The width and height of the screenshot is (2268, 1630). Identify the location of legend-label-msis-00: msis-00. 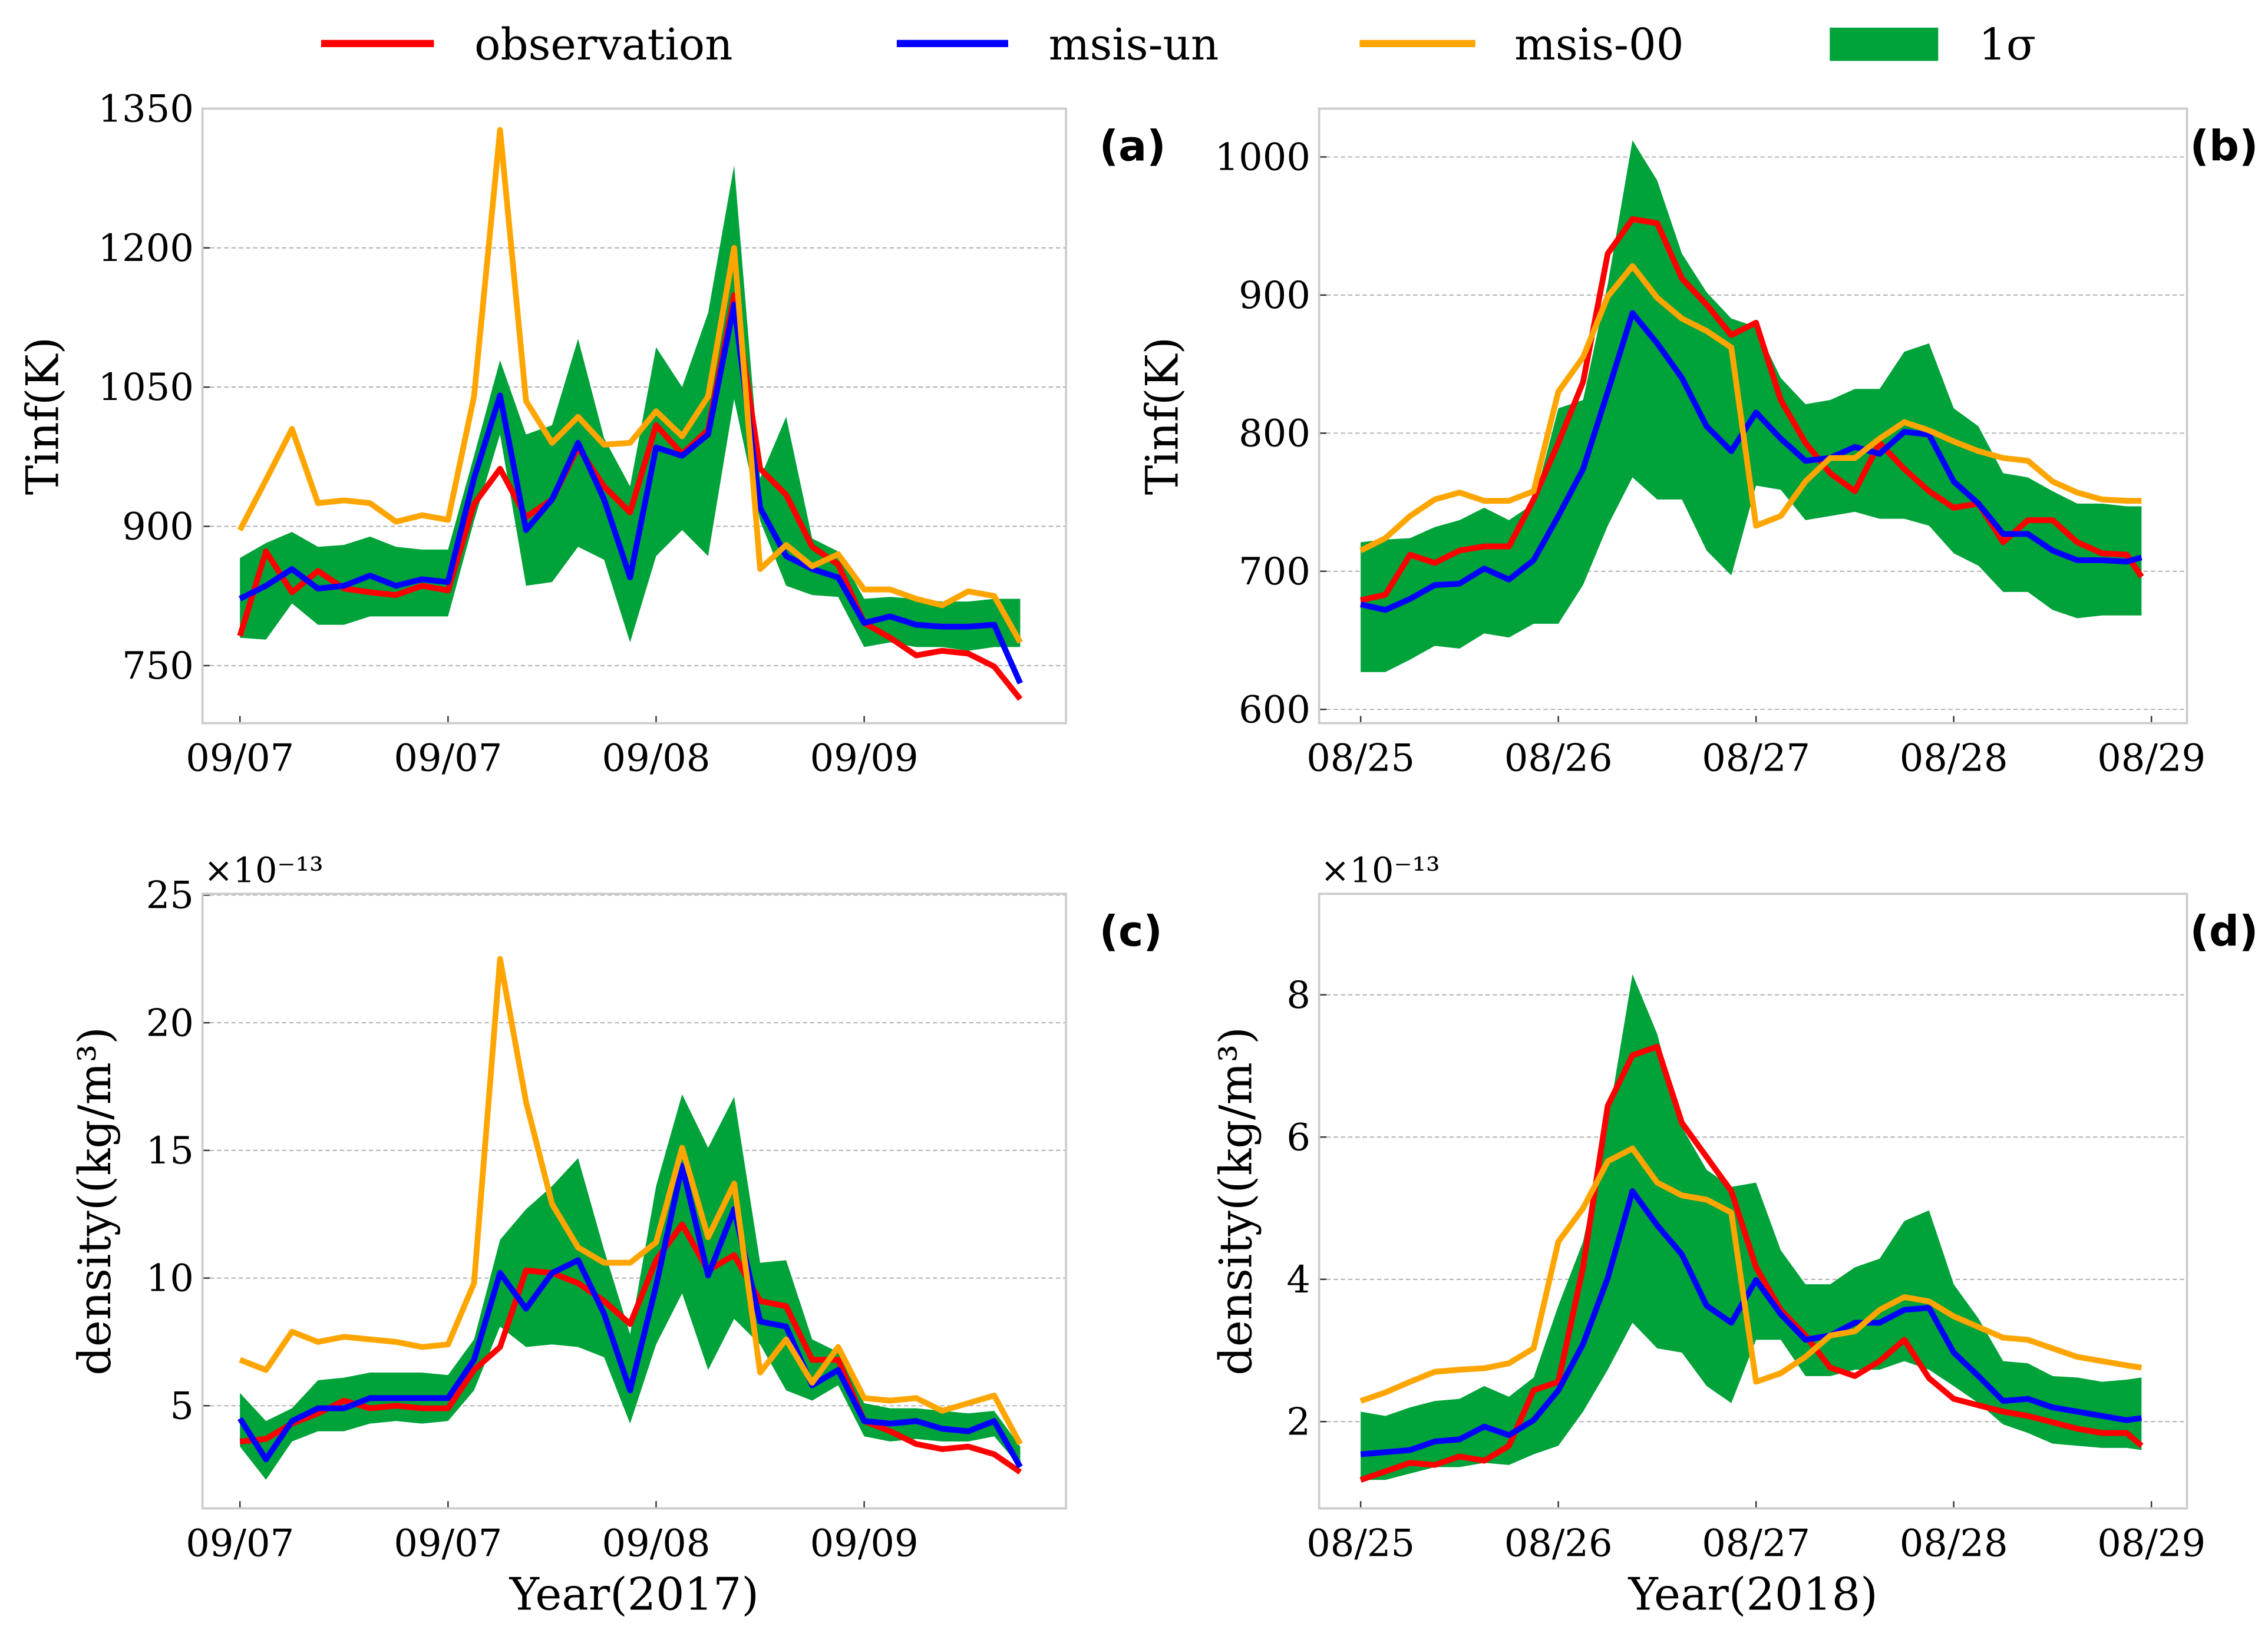
(1599, 45).